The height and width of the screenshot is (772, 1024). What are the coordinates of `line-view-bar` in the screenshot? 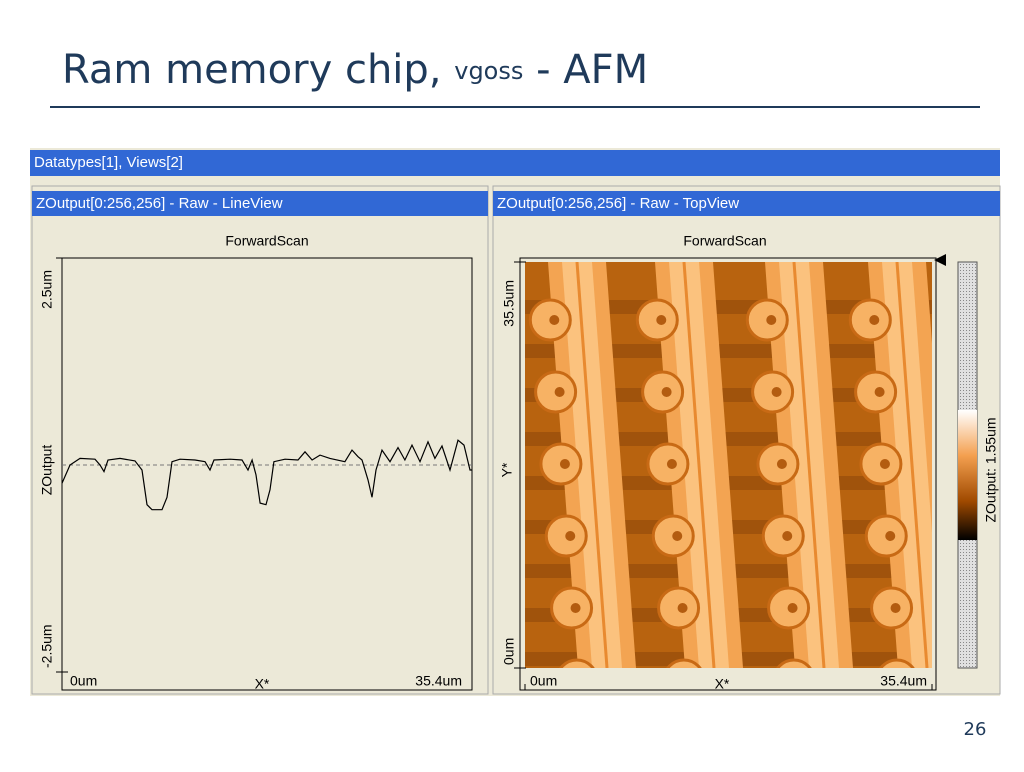 It's located at (260, 203).